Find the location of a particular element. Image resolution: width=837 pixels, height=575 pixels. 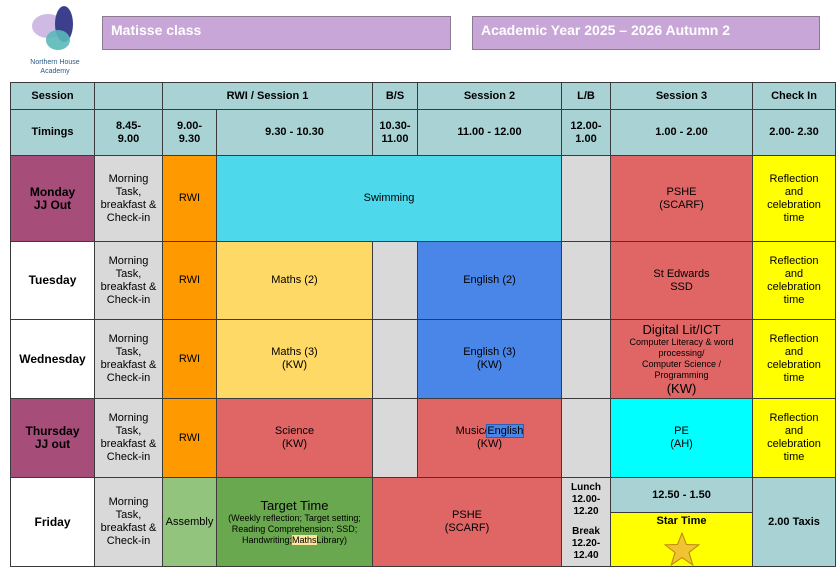

star-icon is located at coordinates (681, 549).